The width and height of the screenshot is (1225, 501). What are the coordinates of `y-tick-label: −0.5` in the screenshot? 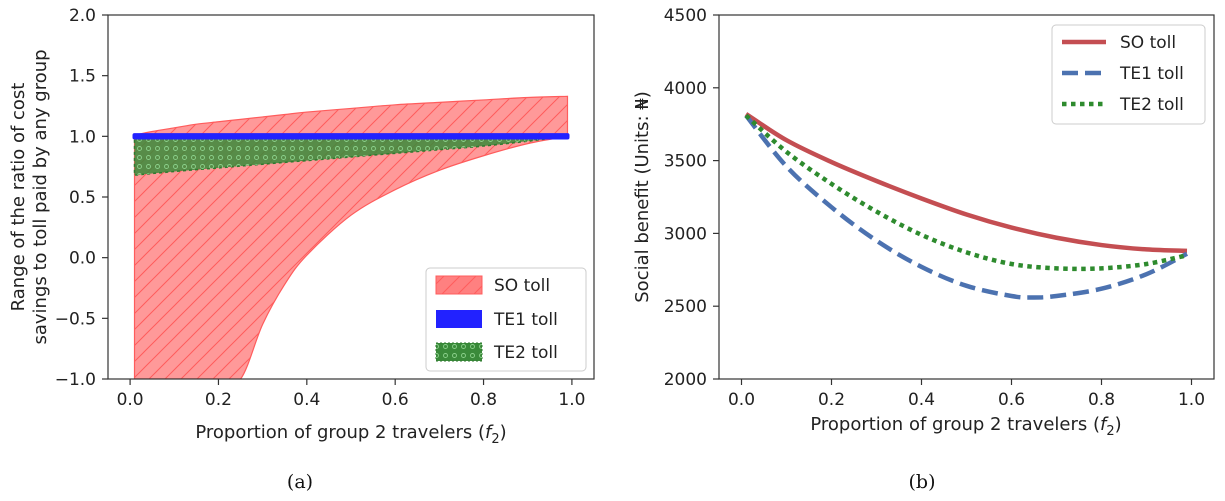 It's located at (75, 319).